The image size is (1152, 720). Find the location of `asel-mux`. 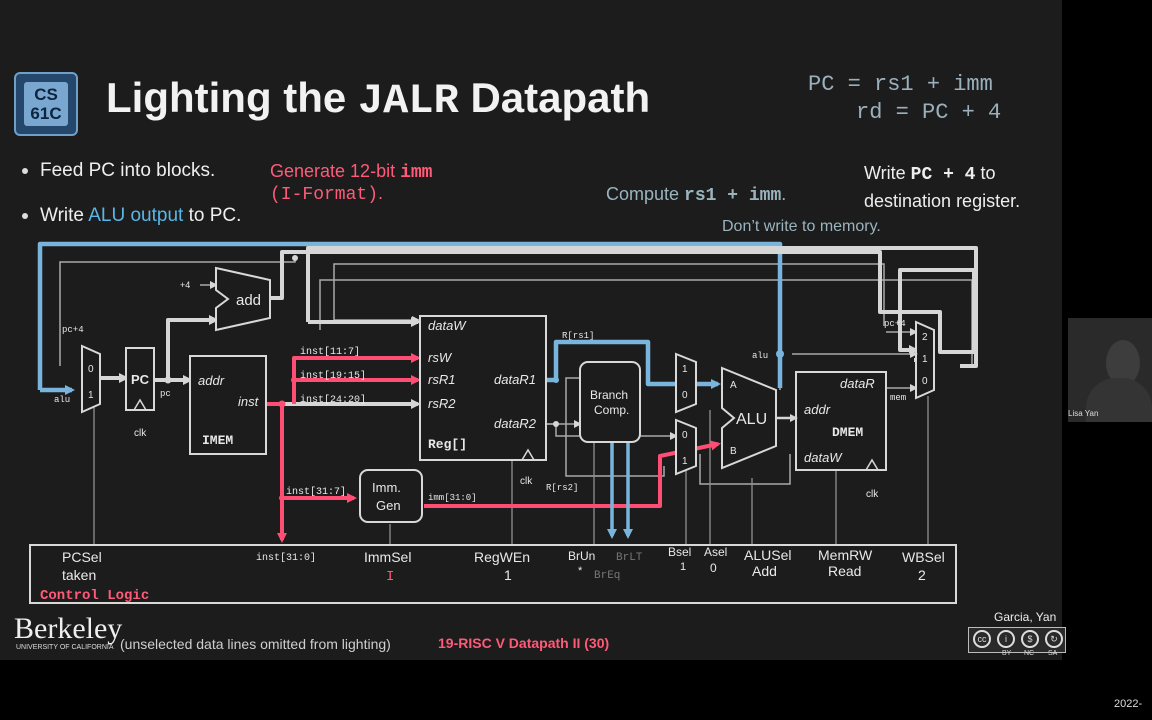

asel-mux is located at coordinates (686, 383).